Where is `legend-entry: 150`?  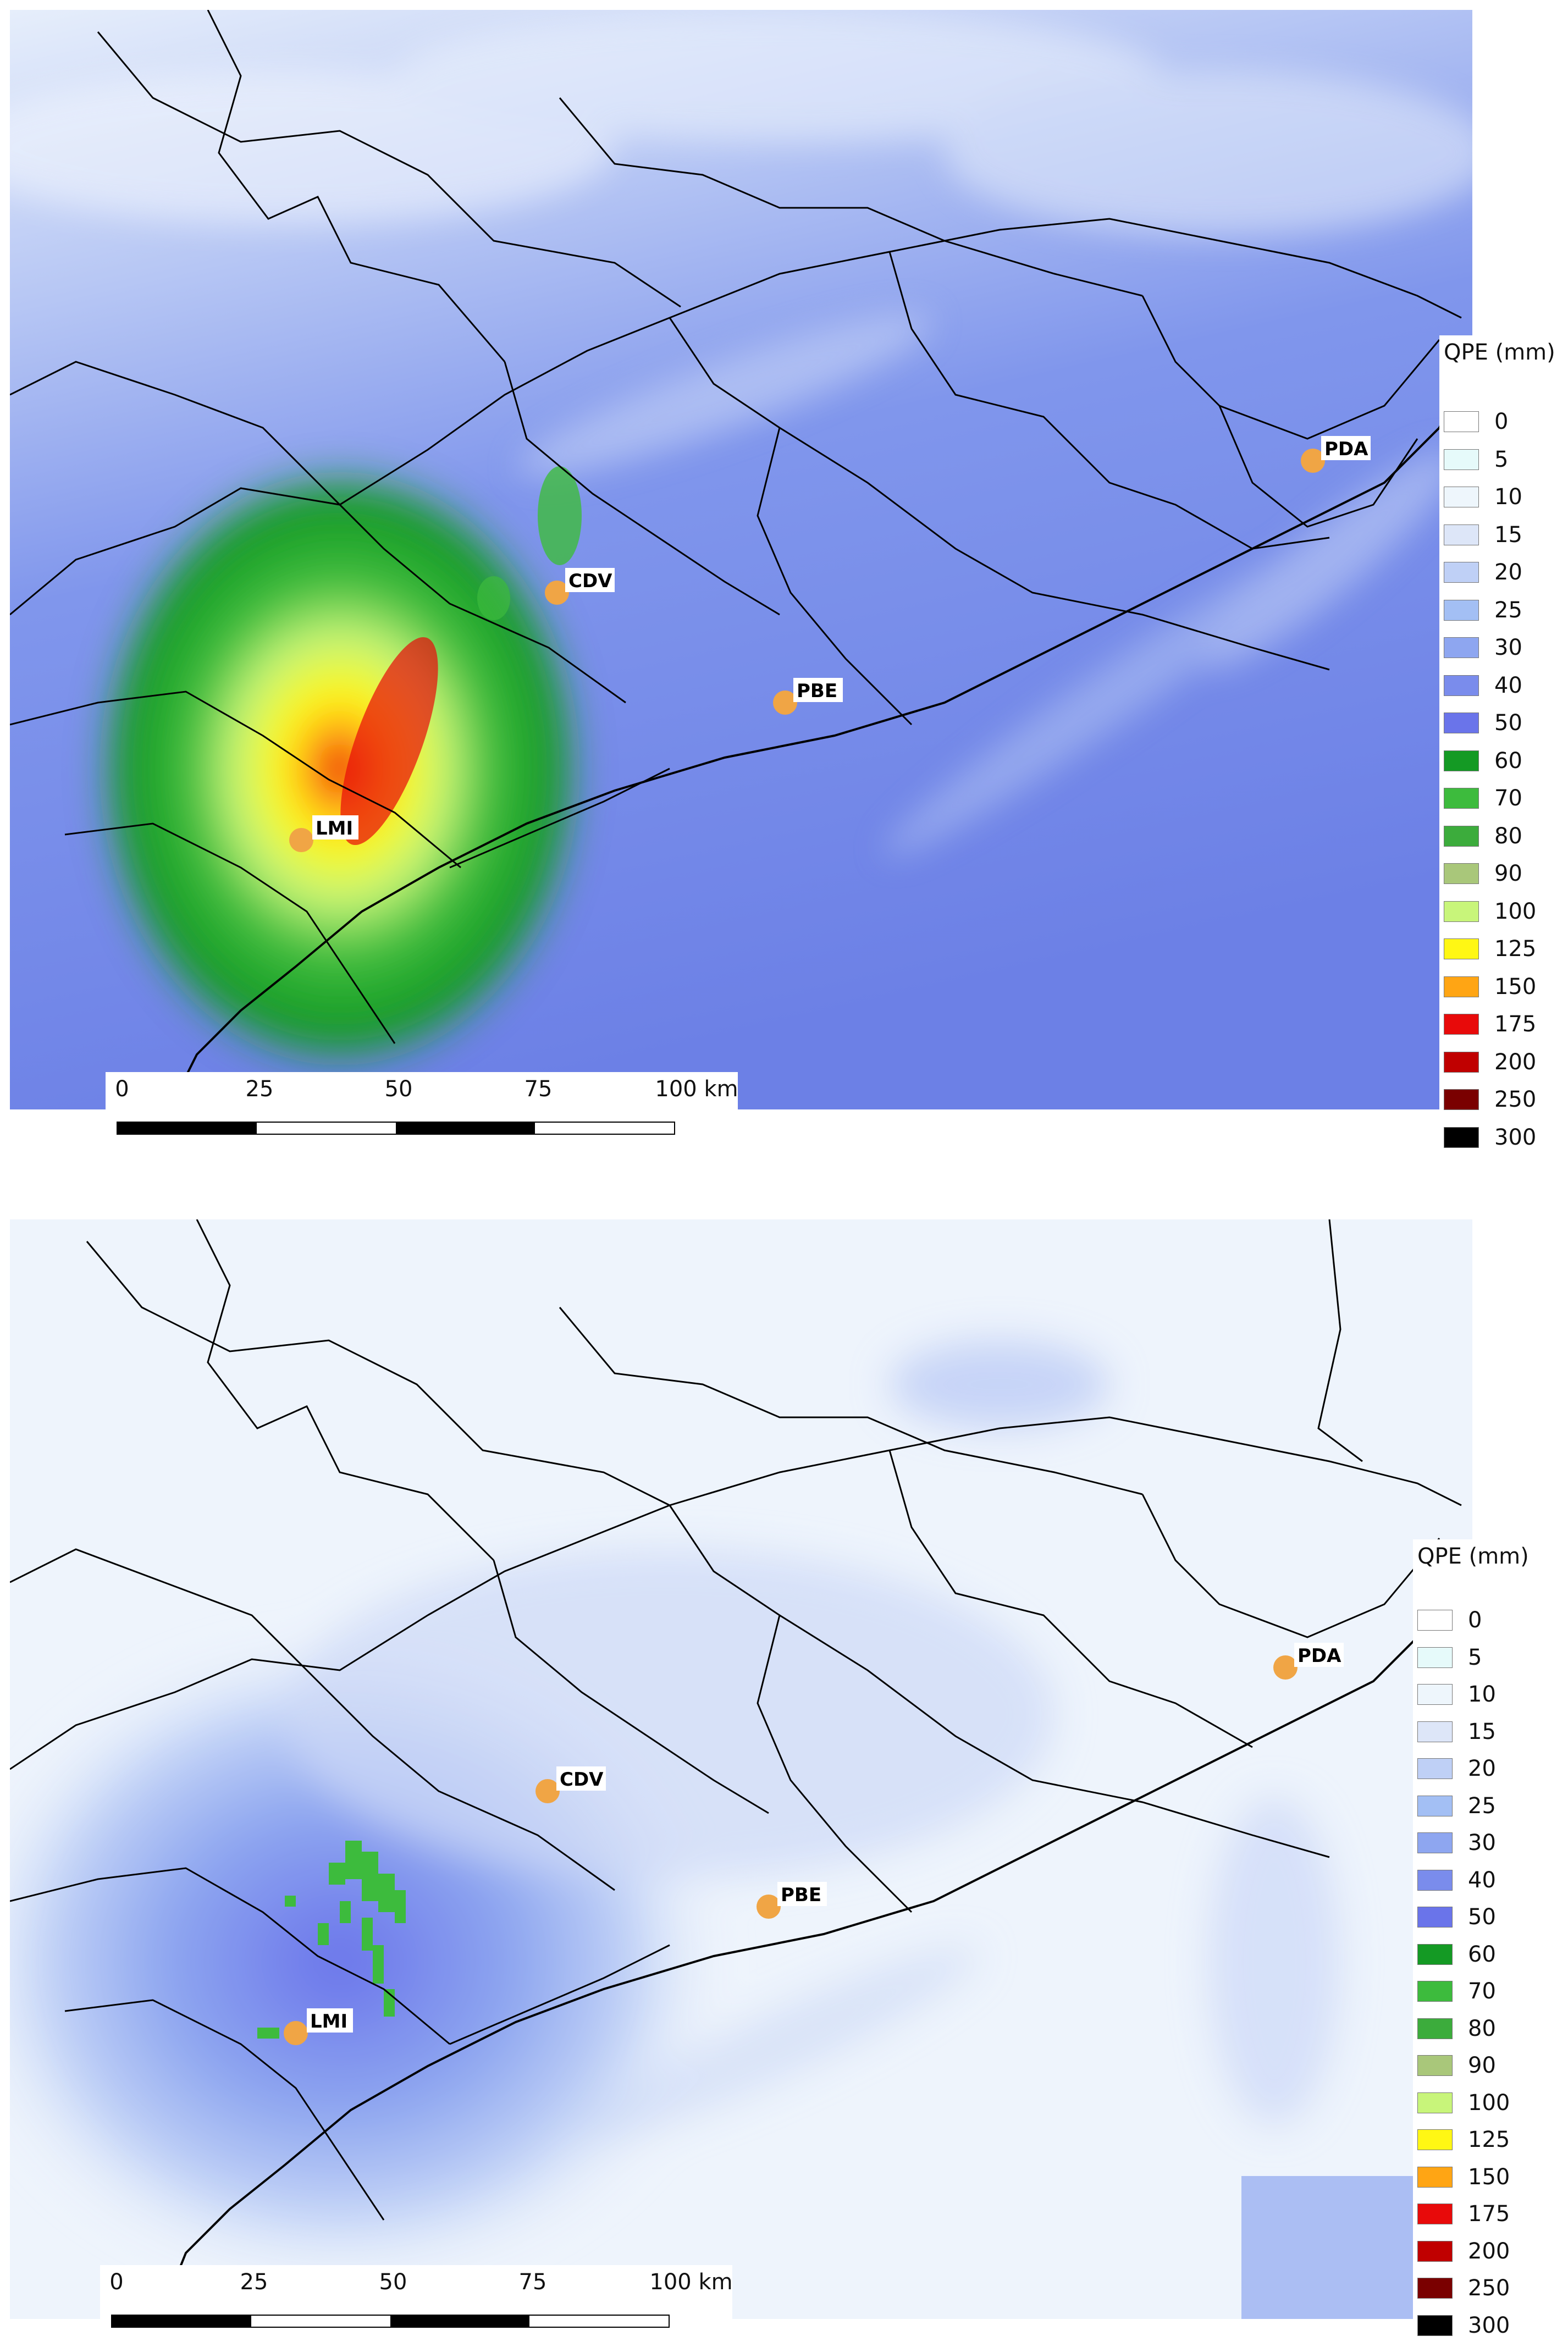 legend-entry: 150 is located at coordinates (1490, 987).